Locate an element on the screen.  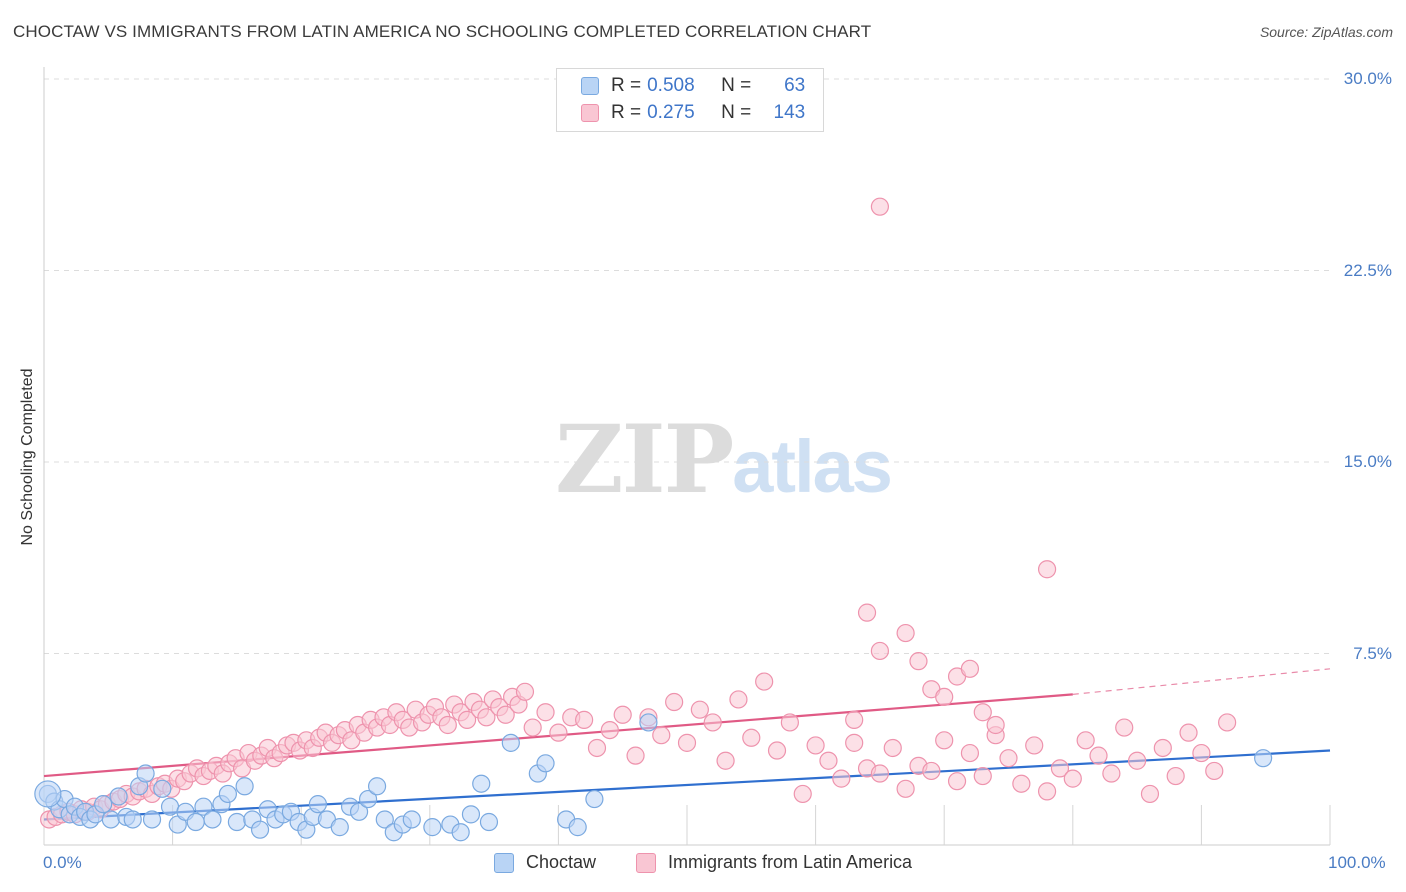
y-tick-label: 30.0% is located at coordinates (1367, 78).